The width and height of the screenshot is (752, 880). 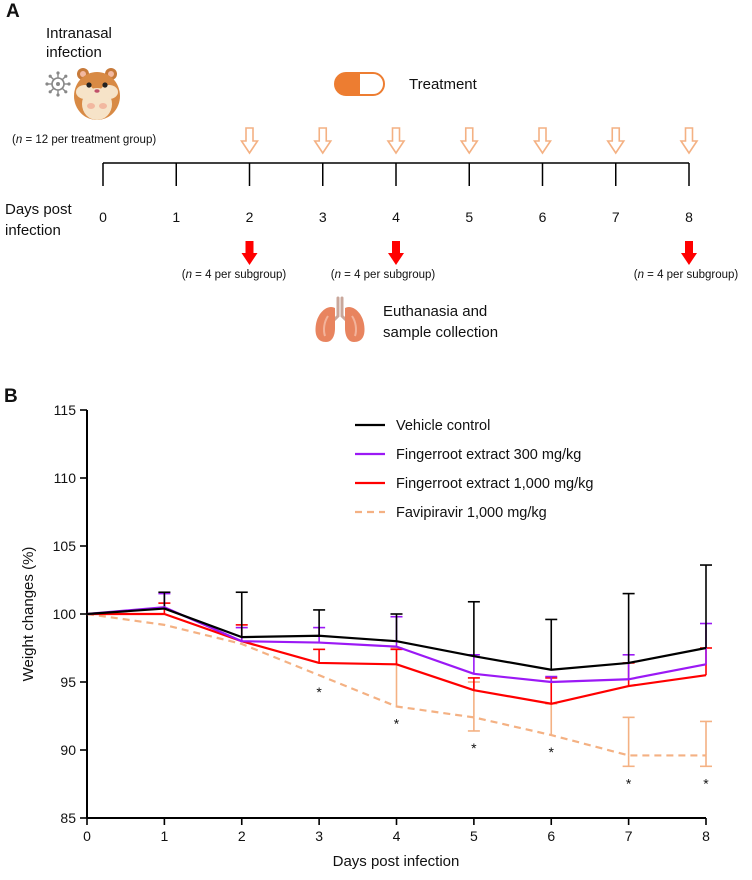 What do you see at coordinates (164, 836) in the screenshot?
I see `x-tick-label: 1` at bounding box center [164, 836].